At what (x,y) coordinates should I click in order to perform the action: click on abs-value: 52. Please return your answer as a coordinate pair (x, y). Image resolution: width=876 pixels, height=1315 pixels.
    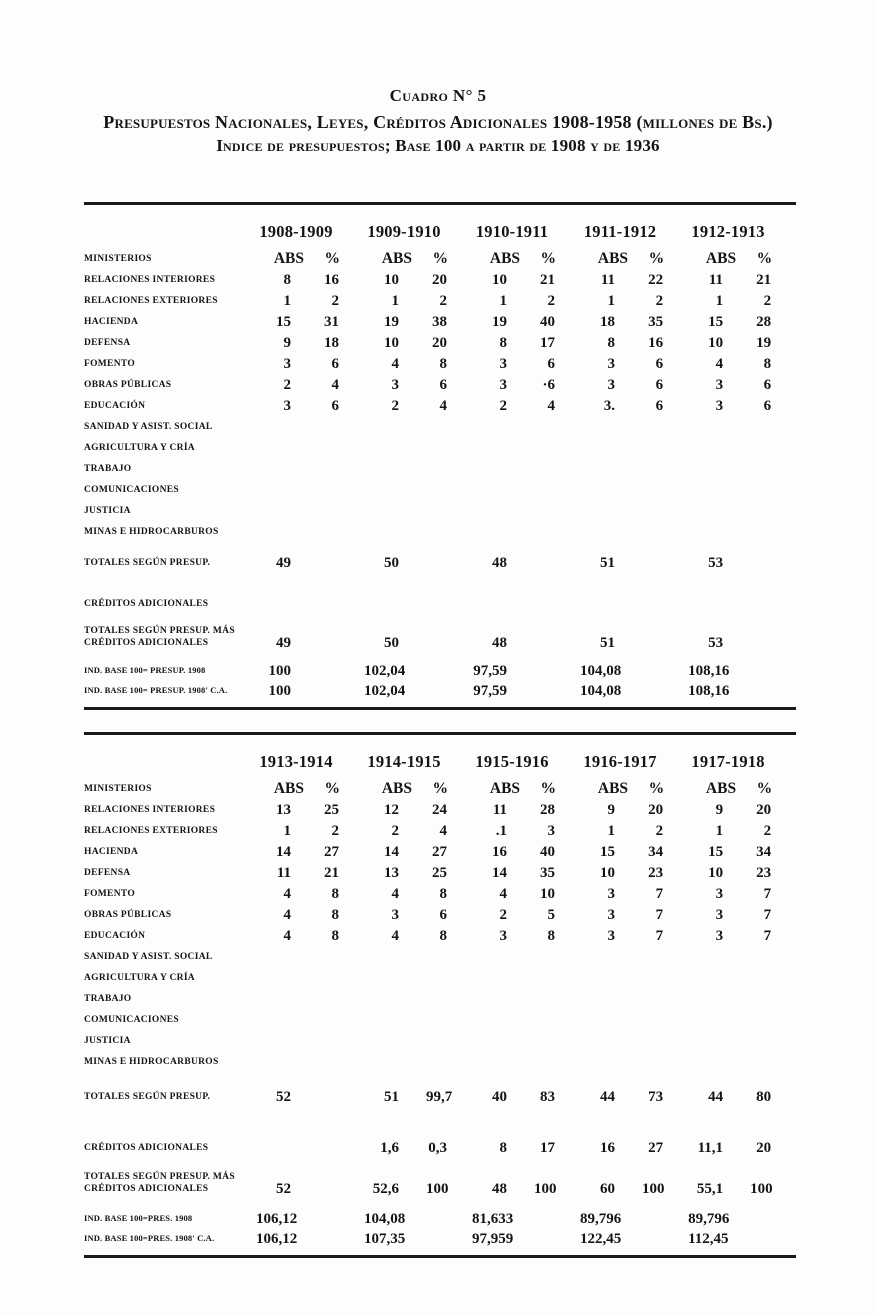
    Looking at the image, I should click on (283, 1189).